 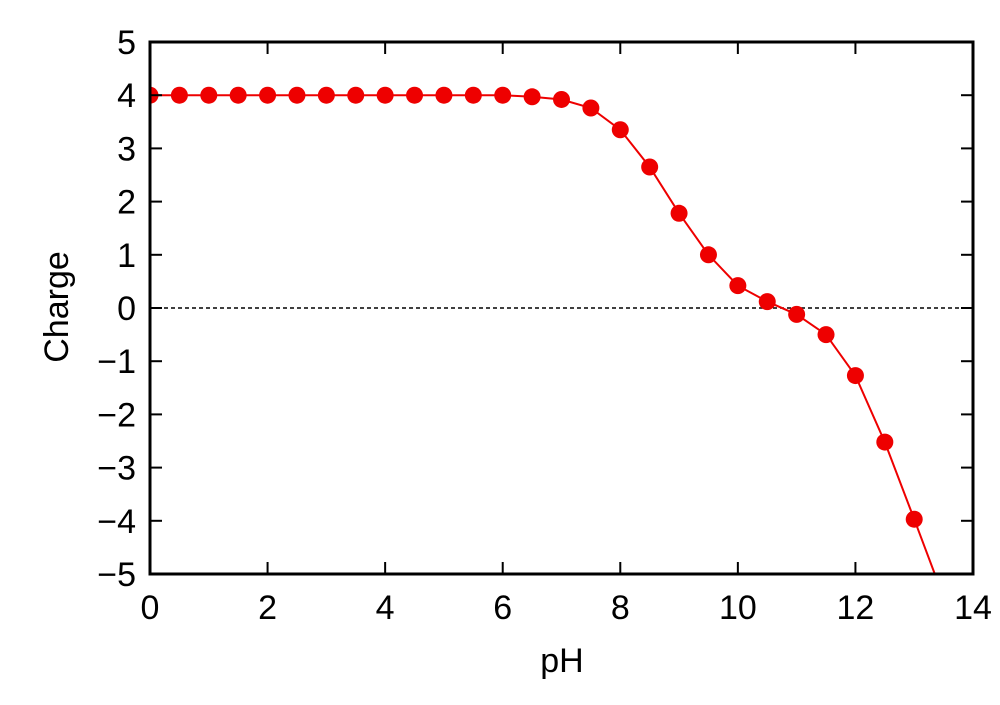 What do you see at coordinates (57, 307) in the screenshot?
I see `y-axis-title: Charge` at bounding box center [57, 307].